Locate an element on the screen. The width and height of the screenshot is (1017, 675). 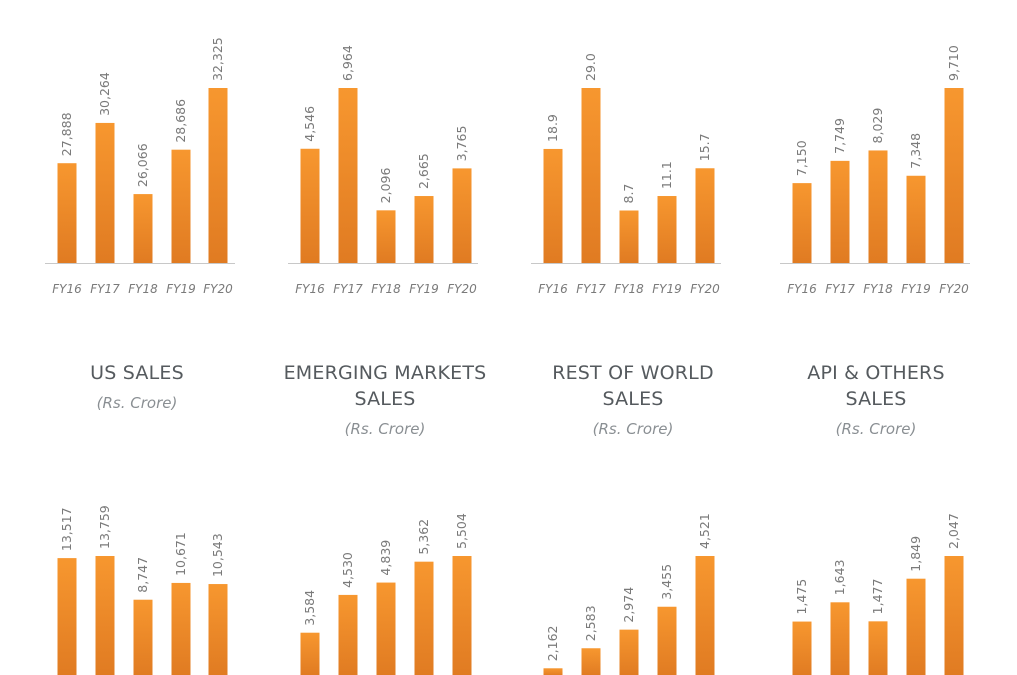
data-label: 3,765 is located at coordinates (461, 144).